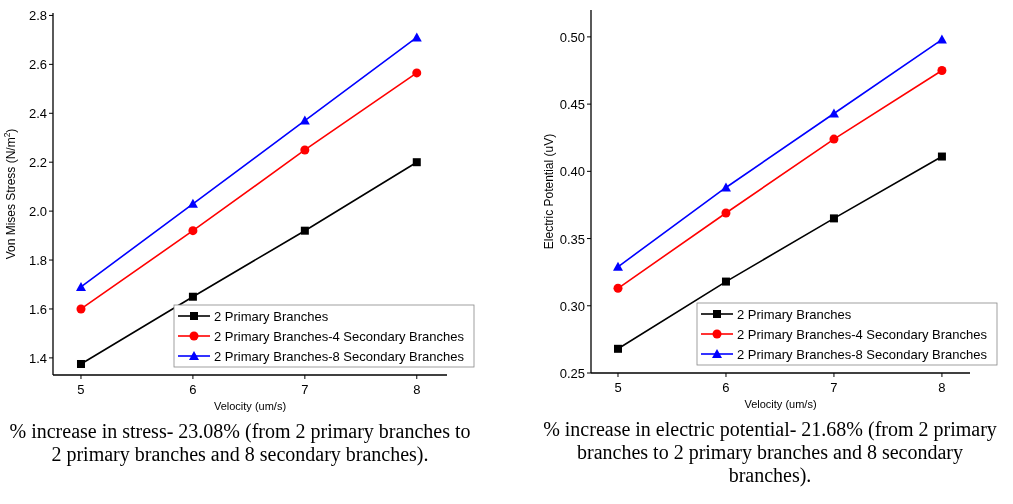 The image size is (1013, 504). Describe the element at coordinates (240, 443) in the screenshot. I see `text: % increase in stress- 23.08% (from 2 primary branches to 2 primary branches and 8 secondary branches).` at that location.